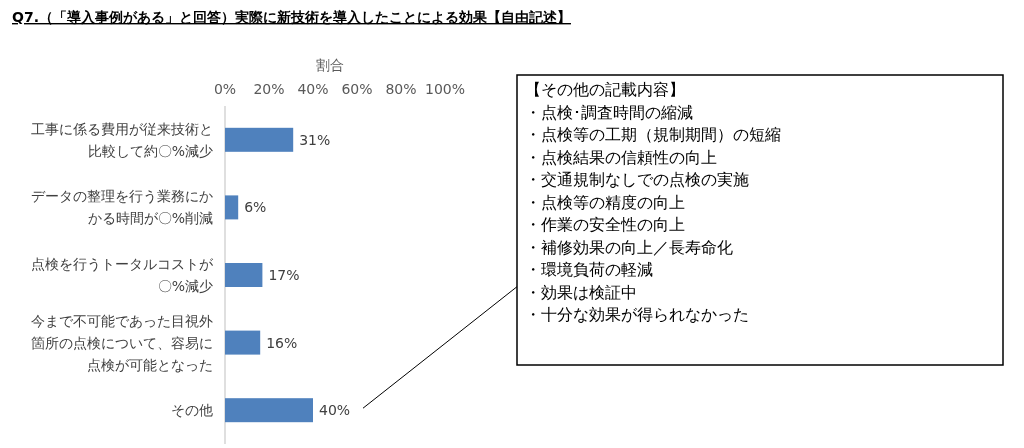 The image size is (1024, 448). I want to click on text: ・点検等の精度の向上, so click(605, 202).